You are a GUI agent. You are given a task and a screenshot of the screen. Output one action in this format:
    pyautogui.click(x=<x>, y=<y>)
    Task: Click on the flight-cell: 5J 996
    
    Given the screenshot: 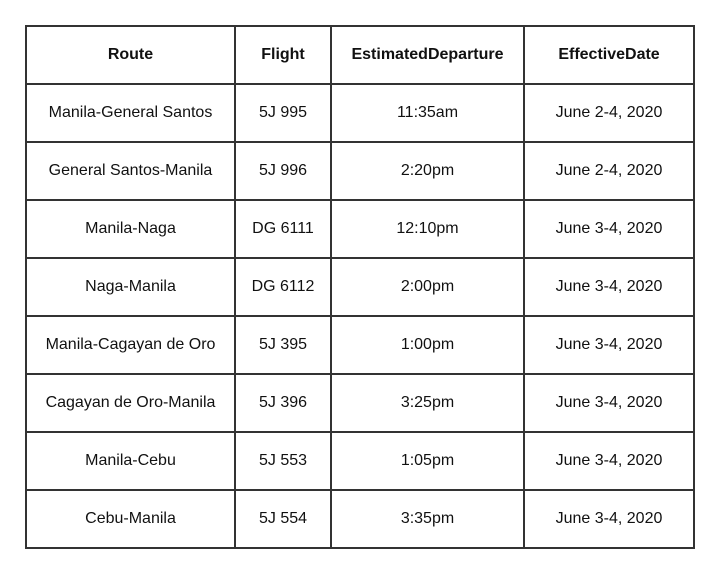 What is the action you would take?
    pyautogui.click(x=283, y=171)
    